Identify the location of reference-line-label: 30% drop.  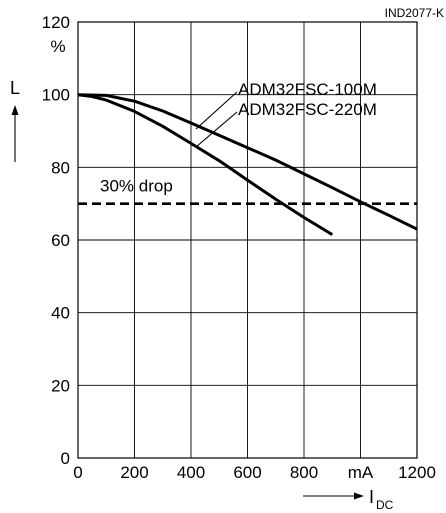
(136, 186).